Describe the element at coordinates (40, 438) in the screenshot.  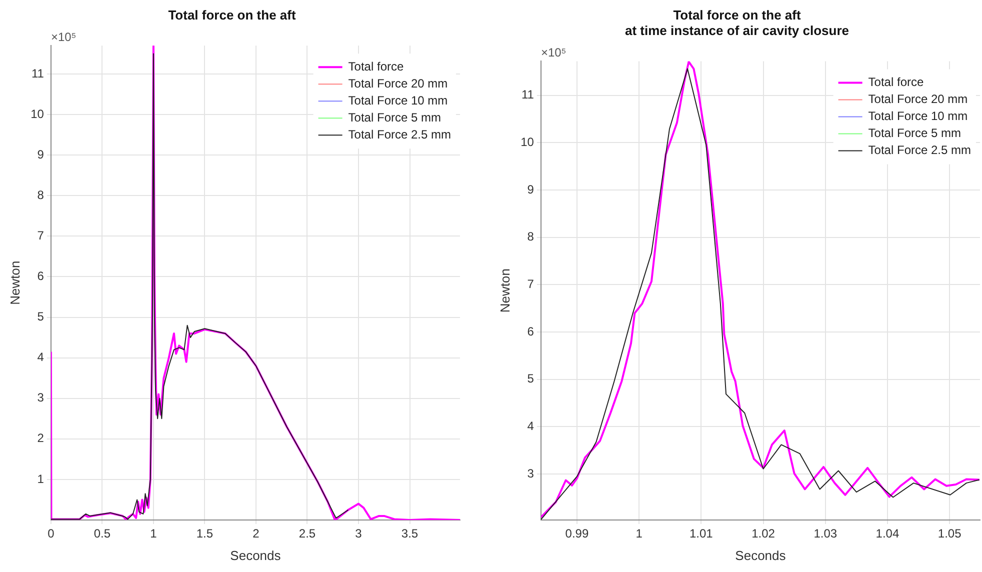
I see `y-tick-label: 2` at that location.